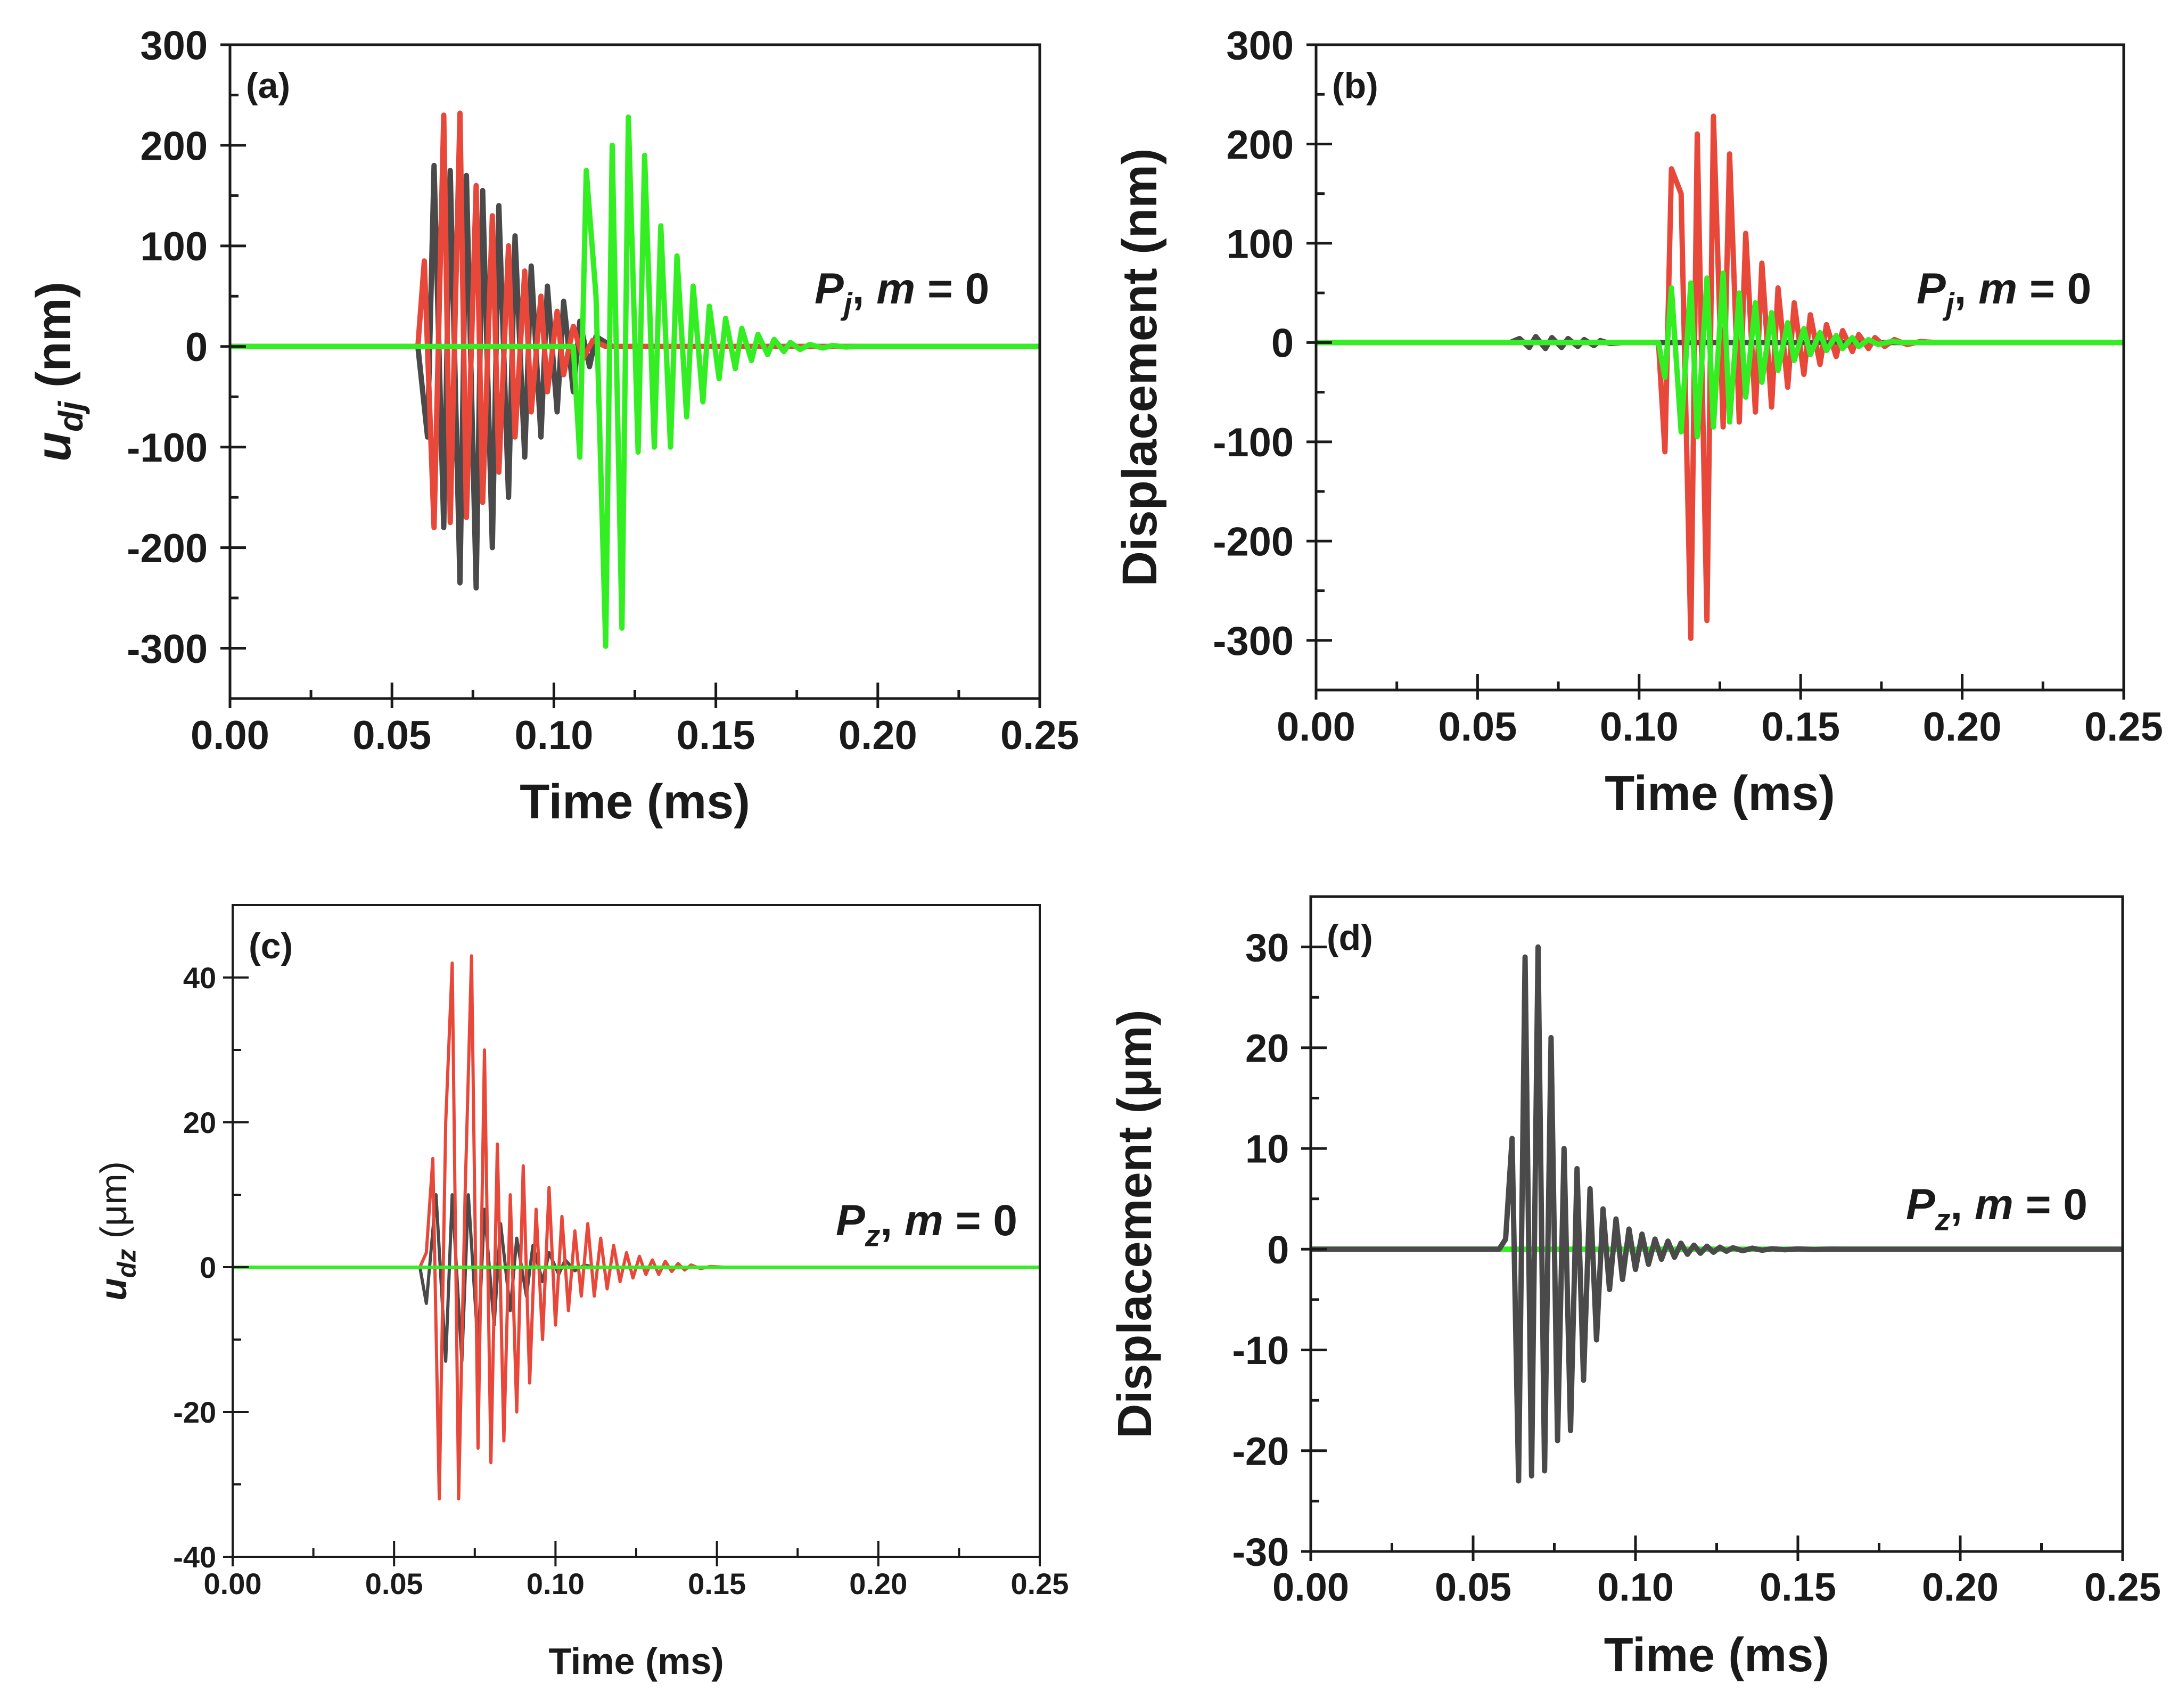  Describe the element at coordinates (1350, 937) in the screenshot. I see `panel-label: (d)` at that location.